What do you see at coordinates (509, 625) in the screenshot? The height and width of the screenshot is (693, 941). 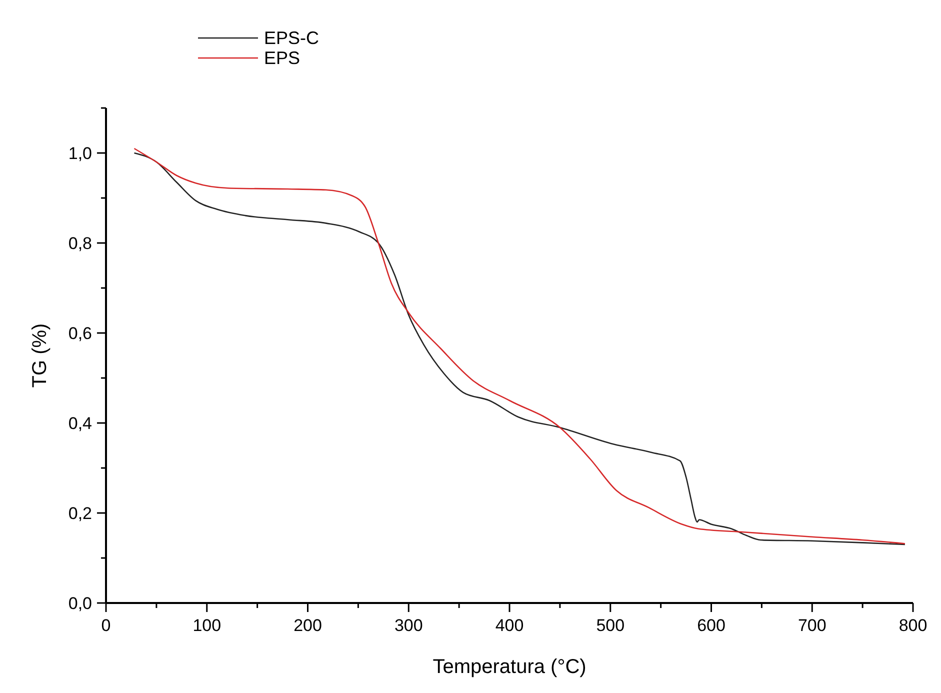 I see `x-tick-label: 400` at bounding box center [509, 625].